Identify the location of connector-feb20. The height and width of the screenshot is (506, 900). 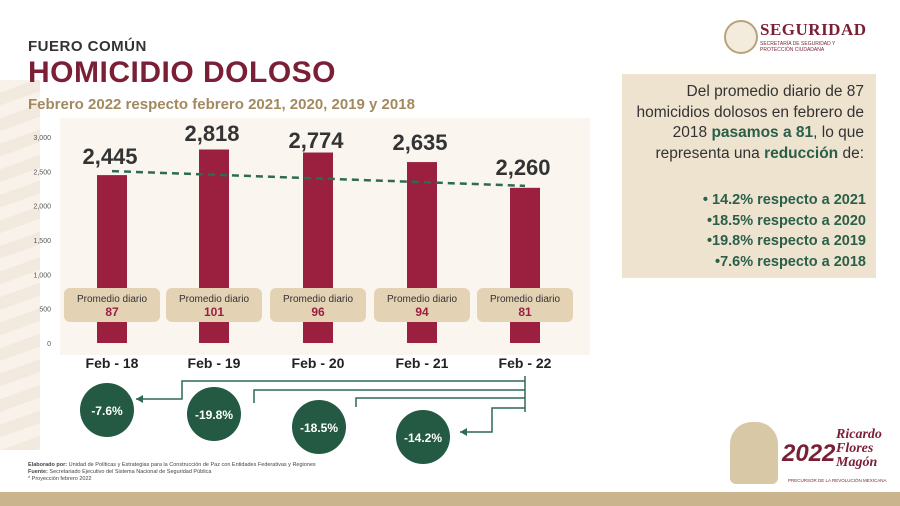
(440, 402).